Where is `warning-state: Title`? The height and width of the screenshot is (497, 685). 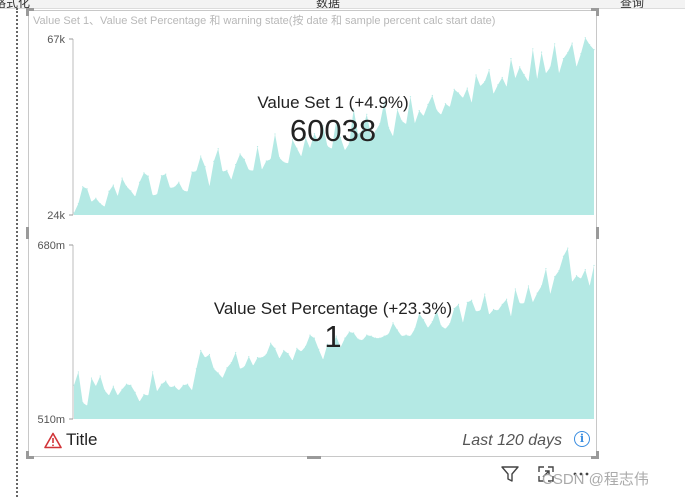
warning-state: Title is located at coordinates (71, 440).